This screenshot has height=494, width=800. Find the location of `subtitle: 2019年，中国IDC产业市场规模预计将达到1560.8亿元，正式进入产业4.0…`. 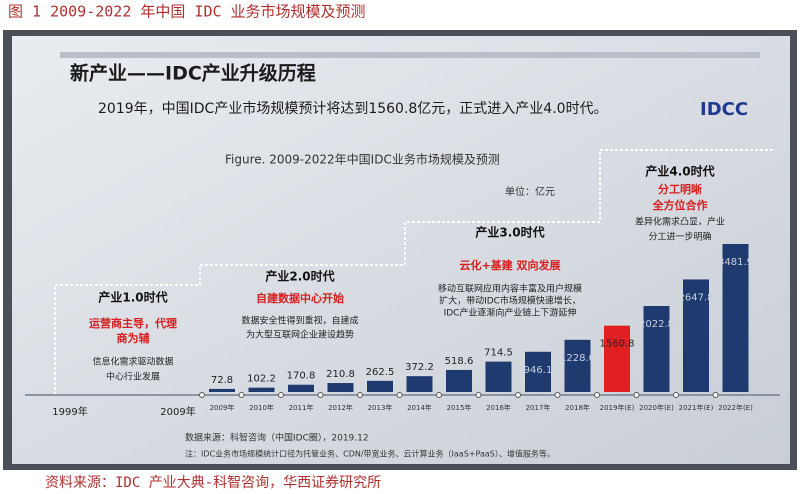

subtitle: 2019年，中国IDC产业市场规模预计将达到1560.8亿元，正式进入产业4.0… is located at coordinates (353, 108).